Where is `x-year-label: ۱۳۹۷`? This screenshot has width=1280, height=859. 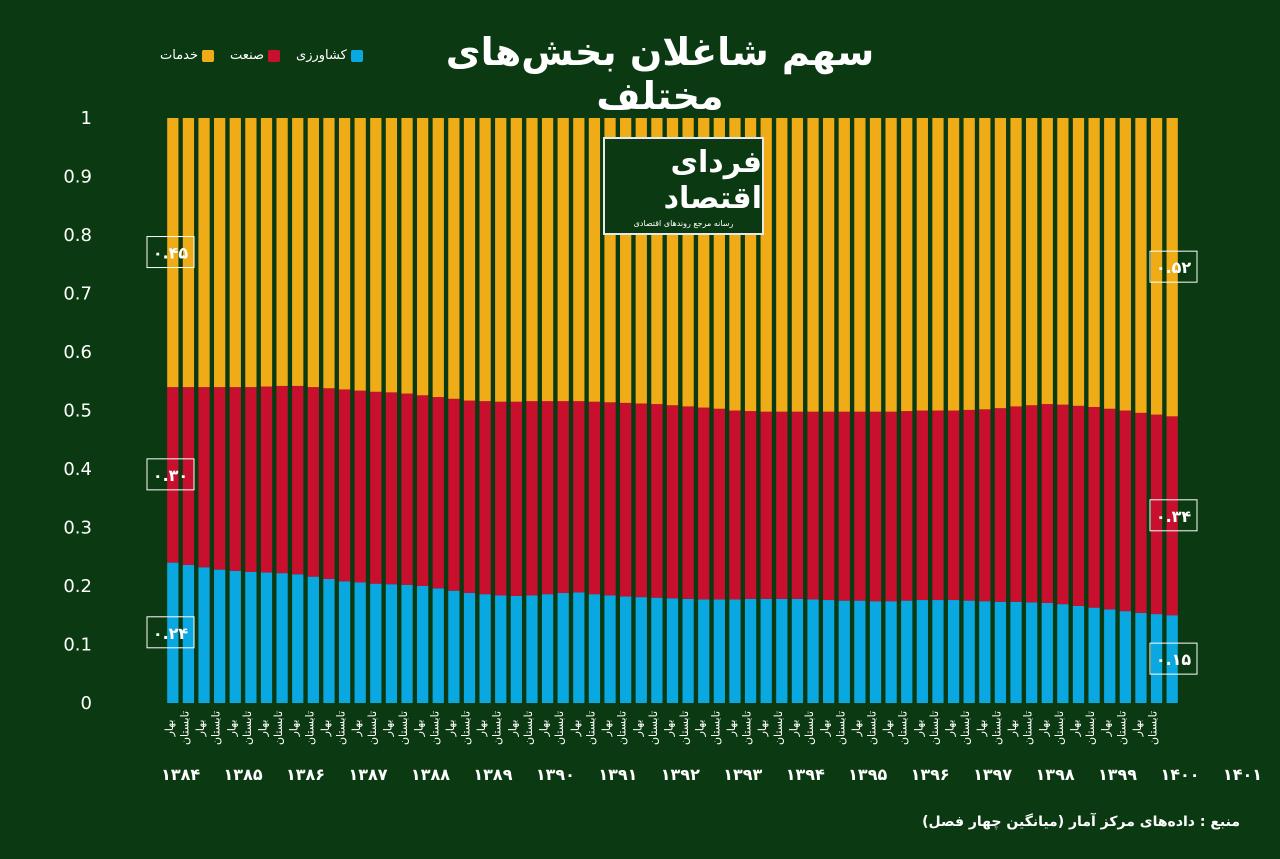
x-year-label: ۱۳۹۷ is located at coordinates (992, 774).